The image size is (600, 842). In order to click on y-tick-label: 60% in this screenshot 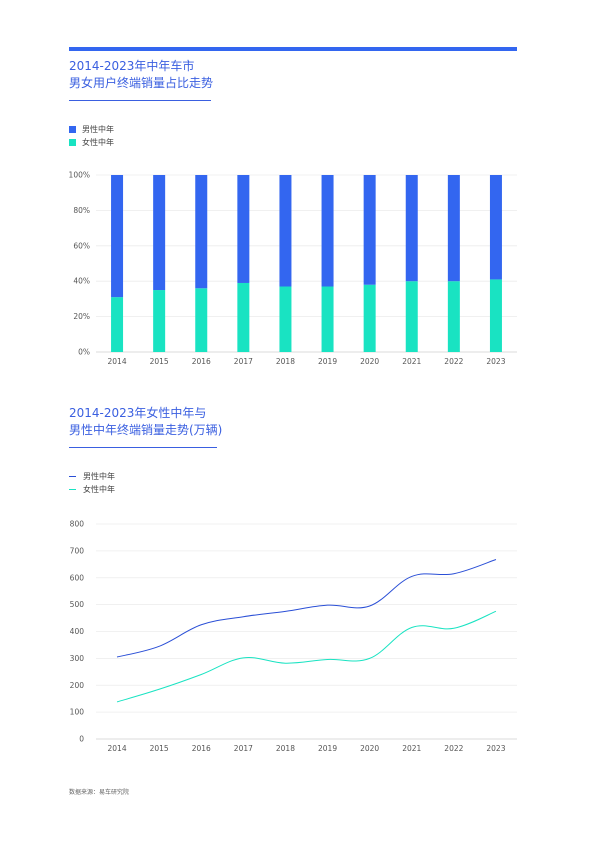, I will do `click(81, 245)`.